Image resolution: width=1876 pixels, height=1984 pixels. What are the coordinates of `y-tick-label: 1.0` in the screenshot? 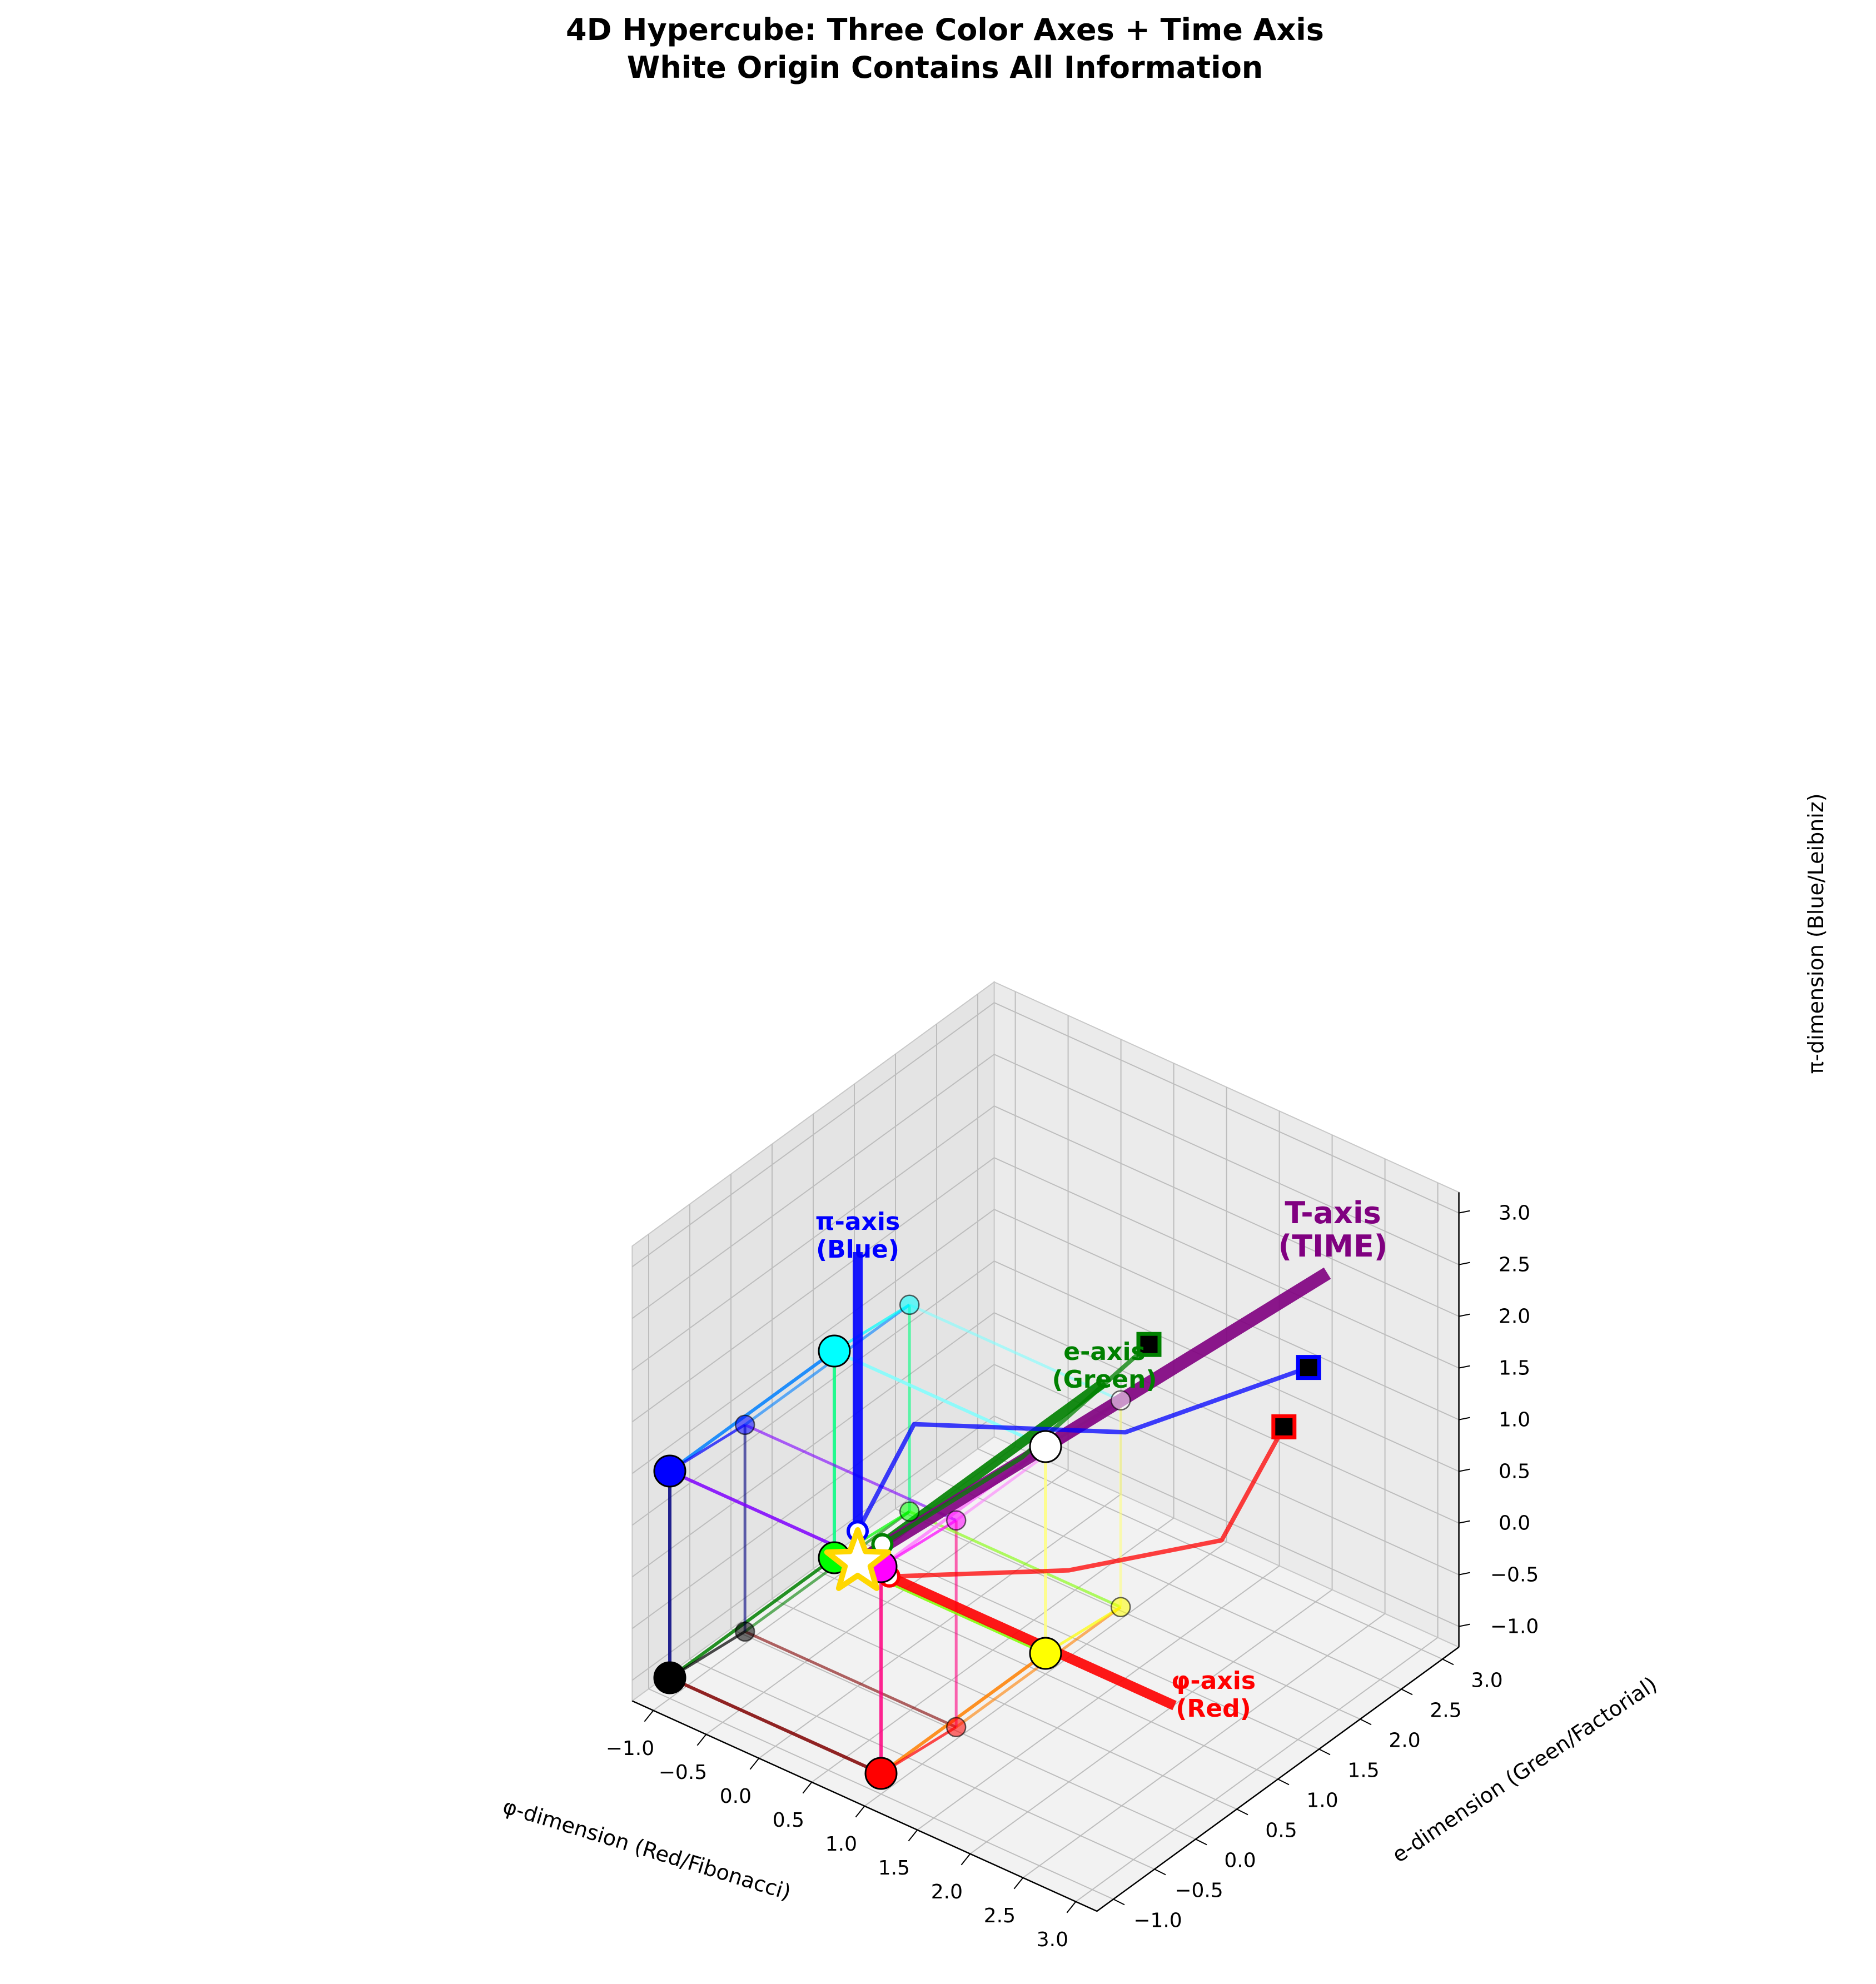 It's located at (1322, 1800).